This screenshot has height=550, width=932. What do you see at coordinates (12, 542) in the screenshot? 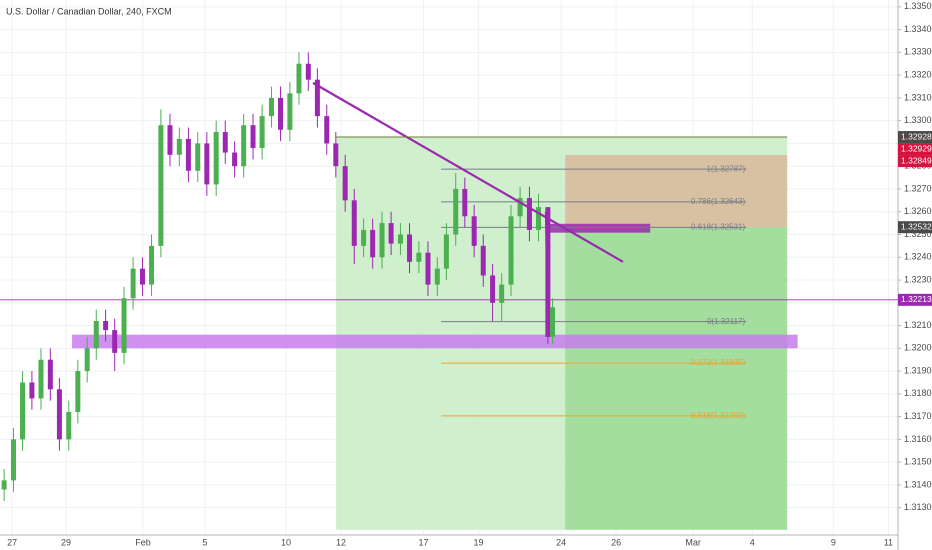
I see `x-tick-label: 27` at bounding box center [12, 542].